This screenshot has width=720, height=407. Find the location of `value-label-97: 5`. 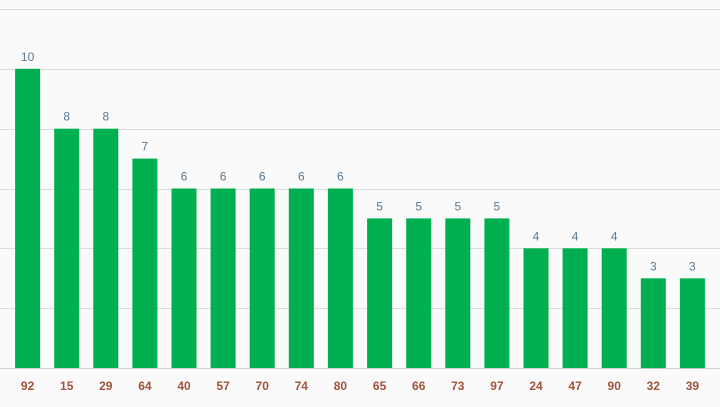

value-label-97: 5 is located at coordinates (497, 206).